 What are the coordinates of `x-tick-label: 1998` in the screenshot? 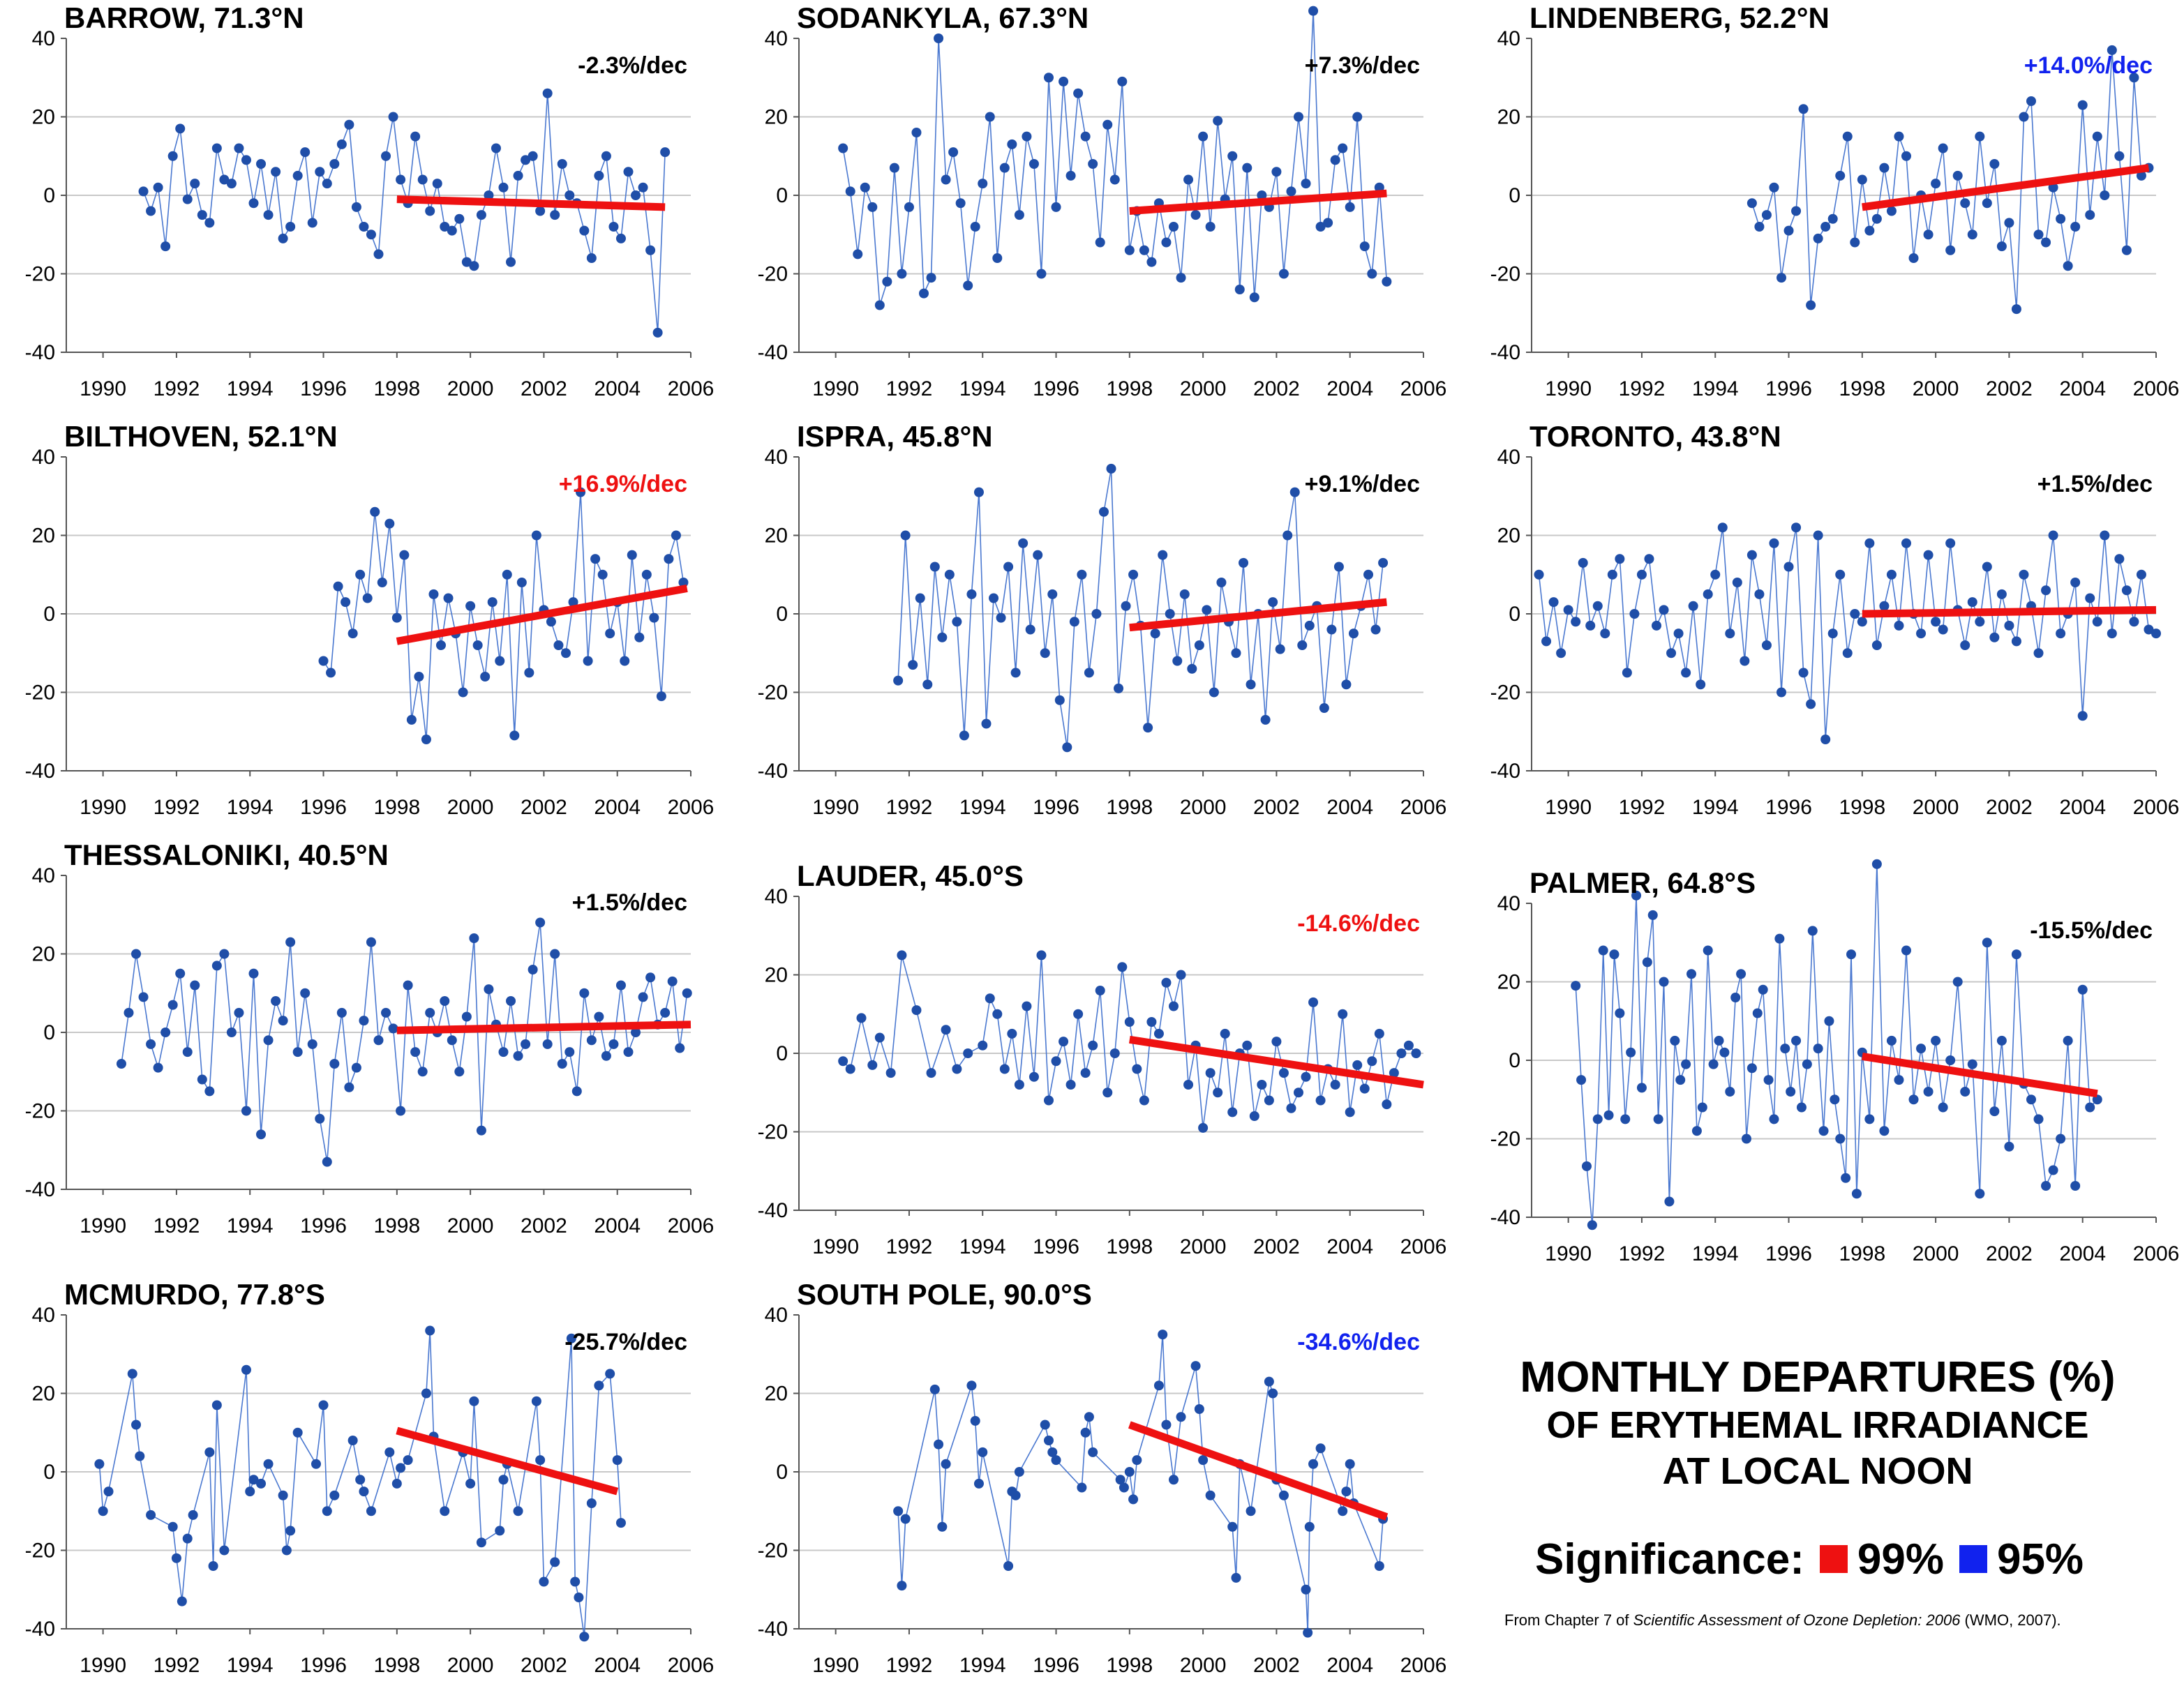 It's located at (1130, 807).